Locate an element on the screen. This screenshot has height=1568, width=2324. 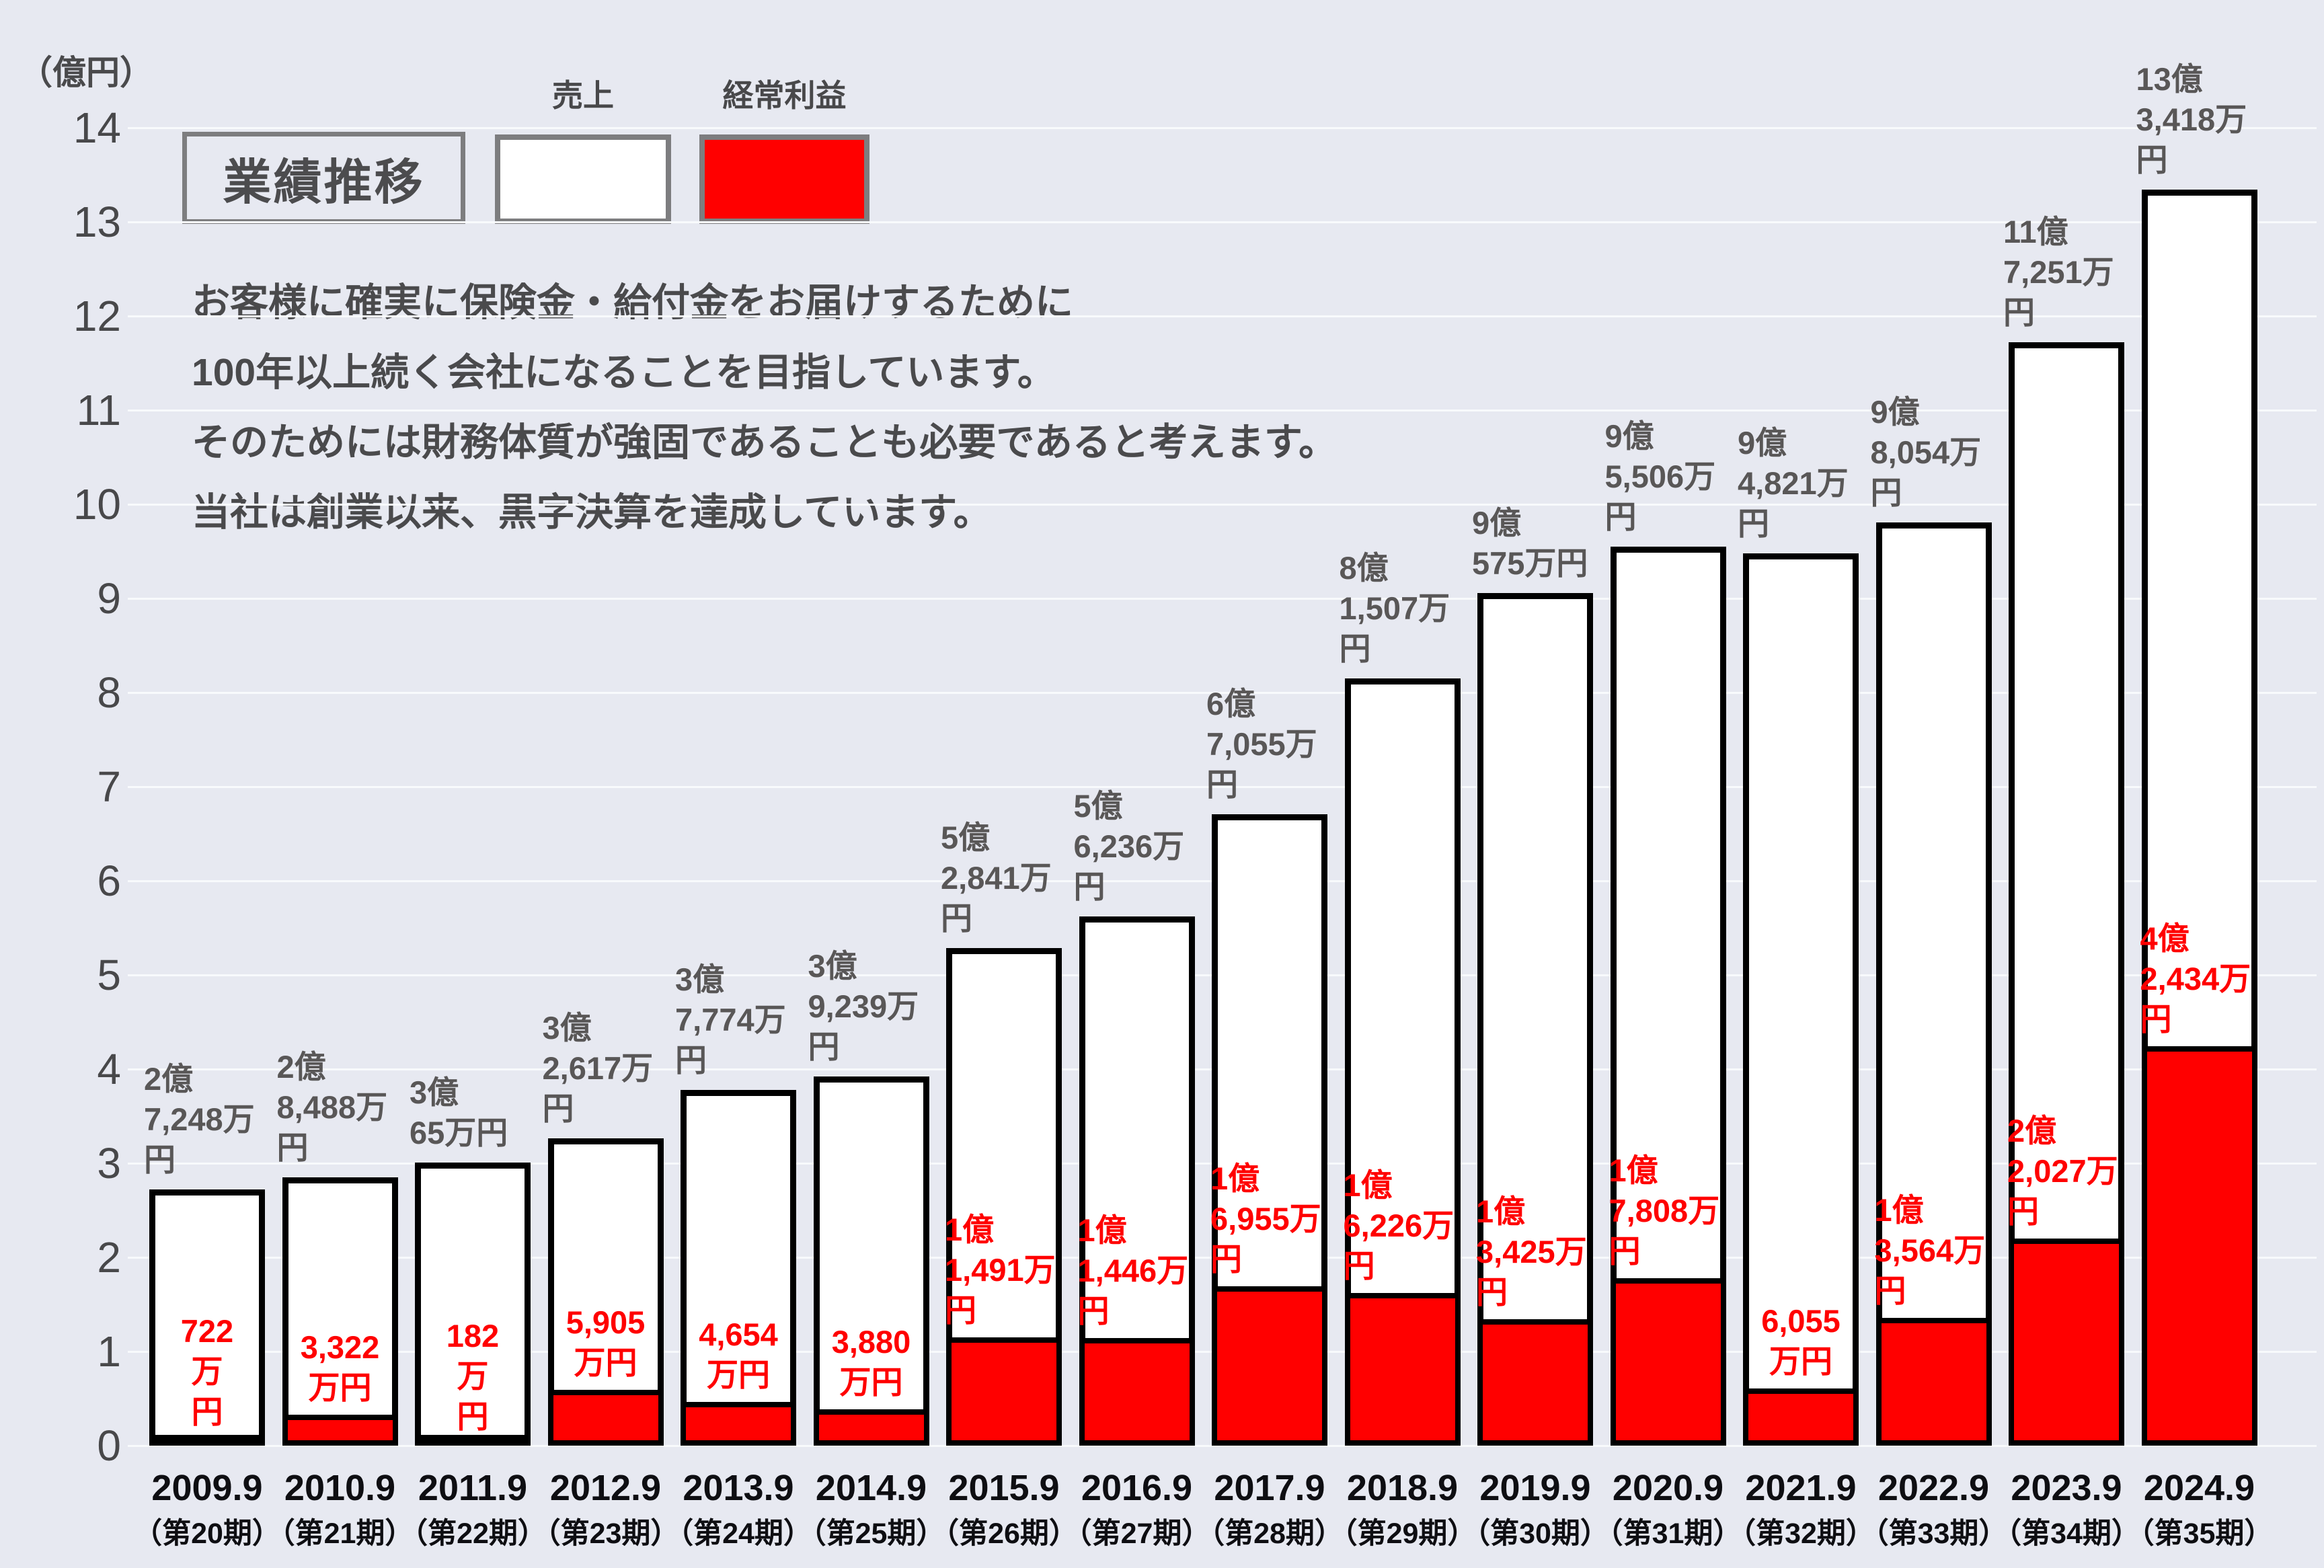
bar-group: 5億 2,841万円 1億 1,491万円 2015.9 （第26期） is located at coordinates (1004, 839).